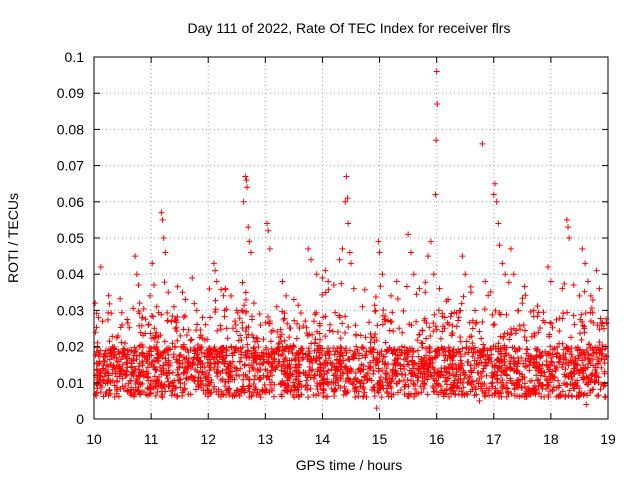  Describe the element at coordinates (70, 238) in the screenshot. I see `y-tick-label: 0.05` at that location.